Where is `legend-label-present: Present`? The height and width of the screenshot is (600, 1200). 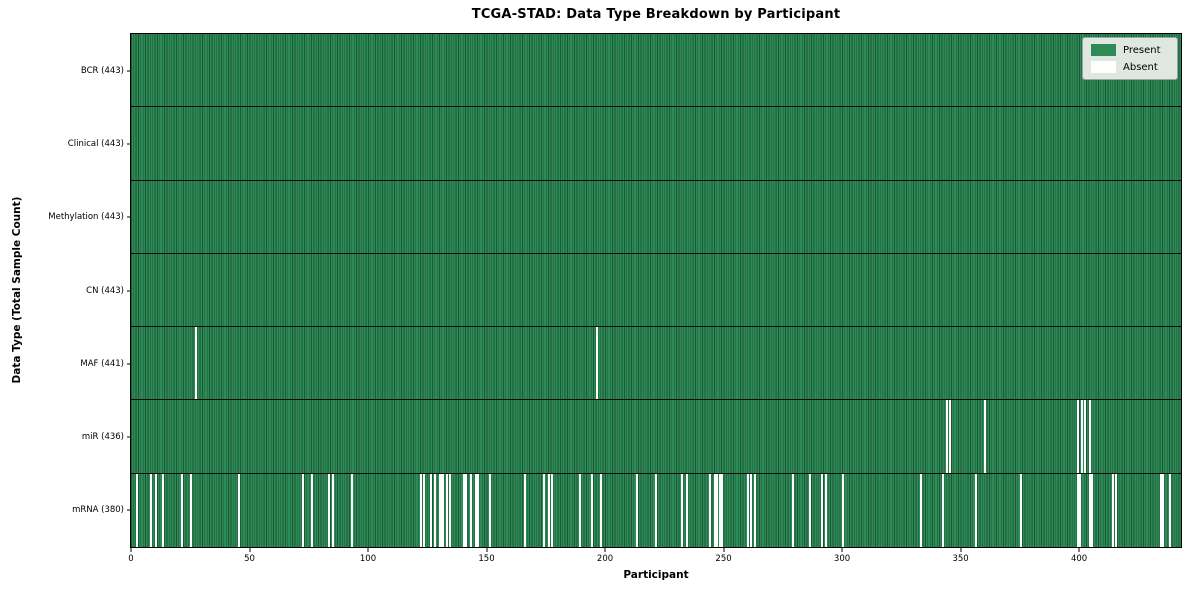
legend-label-present: Present is located at coordinates (1142, 50).